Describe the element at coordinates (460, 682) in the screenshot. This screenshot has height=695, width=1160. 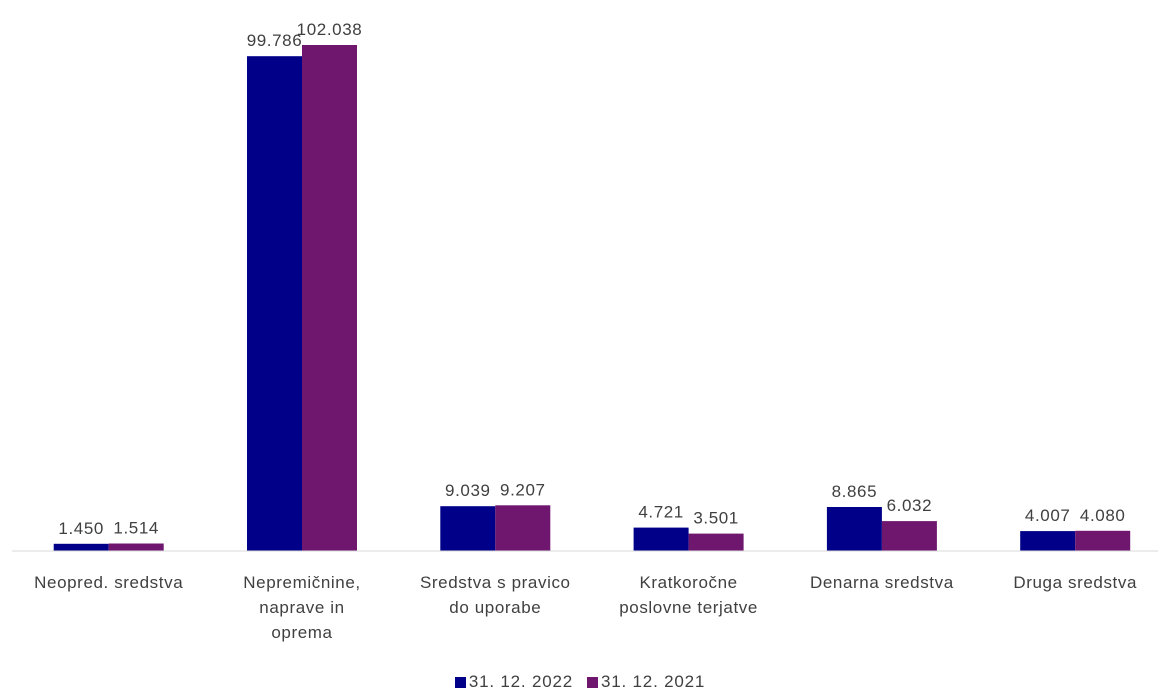
I see `legend-swatch-2022` at that location.